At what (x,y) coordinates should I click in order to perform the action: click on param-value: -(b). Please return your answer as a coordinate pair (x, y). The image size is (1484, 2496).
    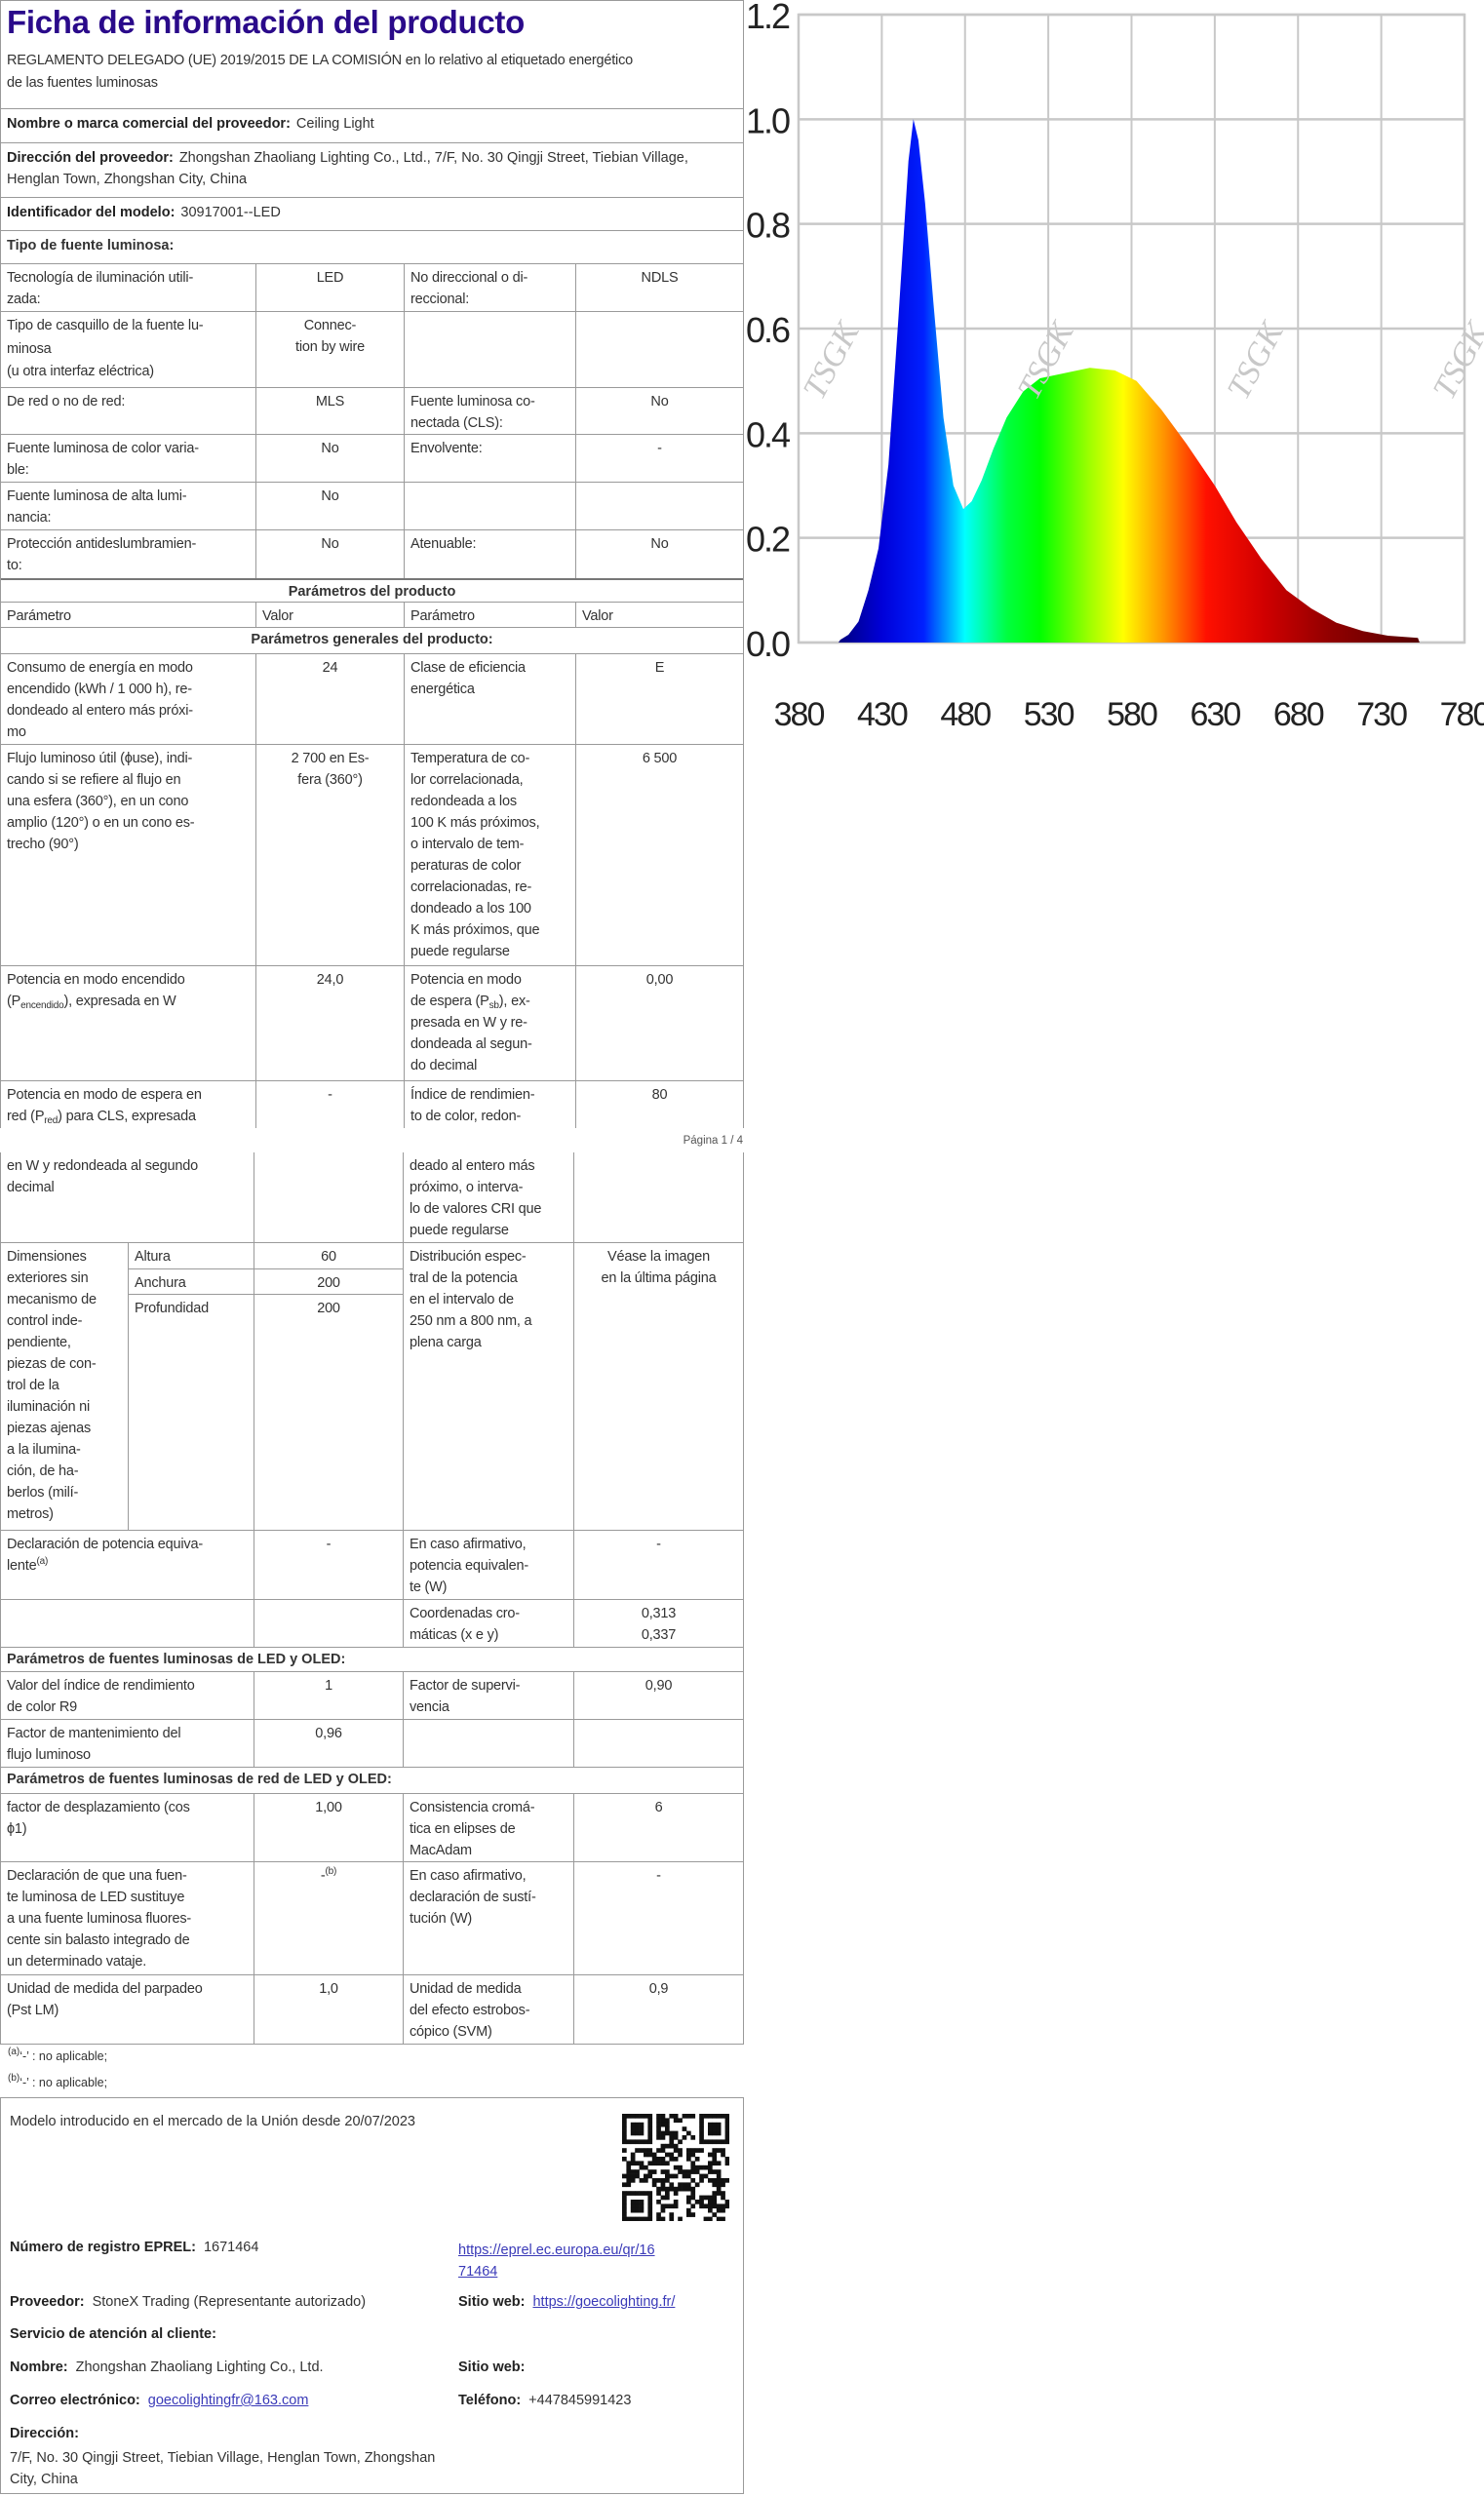
    Looking at the image, I should click on (328, 1918).